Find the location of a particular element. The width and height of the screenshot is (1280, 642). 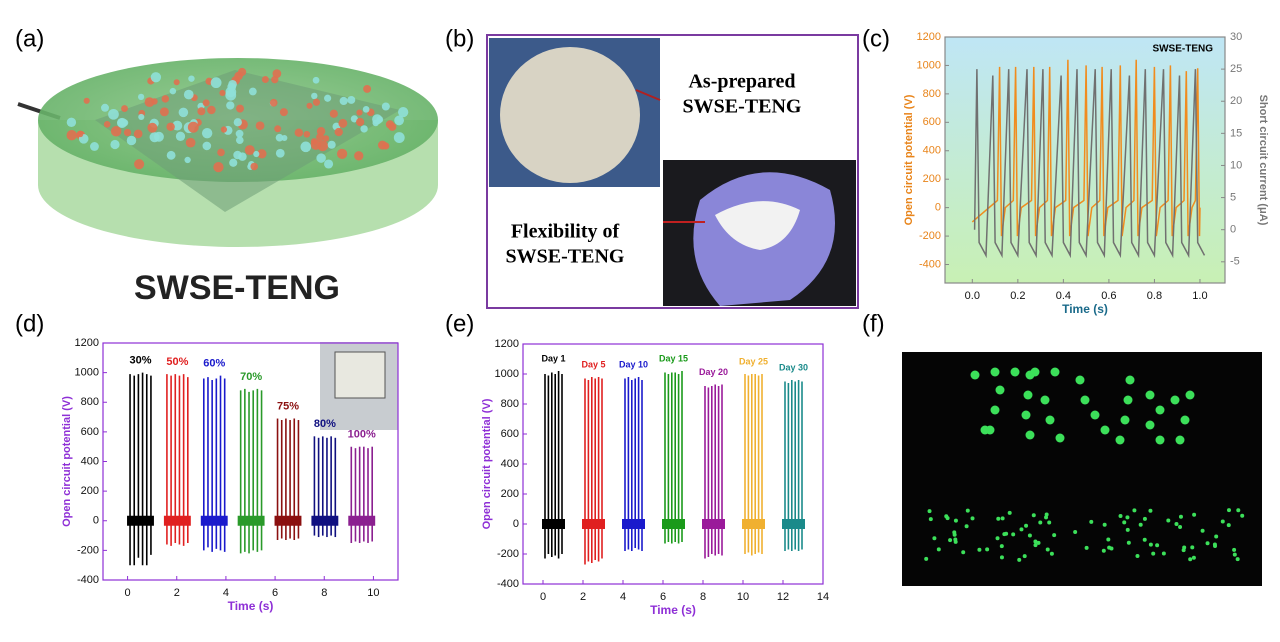

y-tick-label: 800 is located at coordinates (932, 94).